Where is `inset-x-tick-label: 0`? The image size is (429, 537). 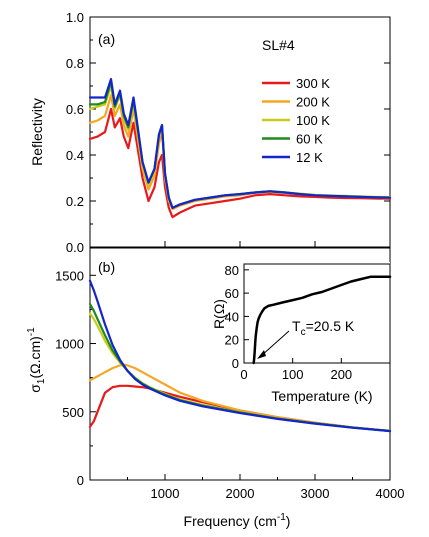
inset-x-tick-label: 0 is located at coordinates (243, 374).